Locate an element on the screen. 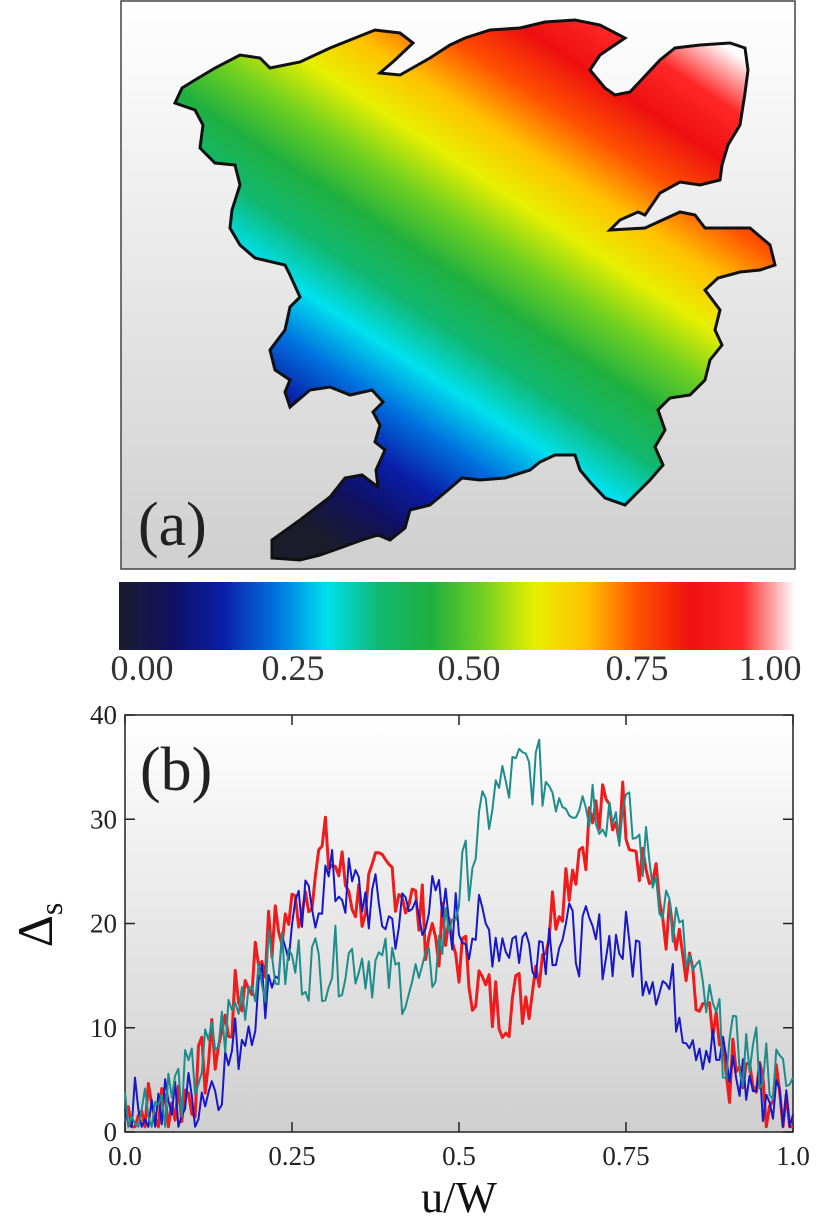 The image size is (818, 1228). colorbar-tick-0: 0.00 is located at coordinates (142, 668).